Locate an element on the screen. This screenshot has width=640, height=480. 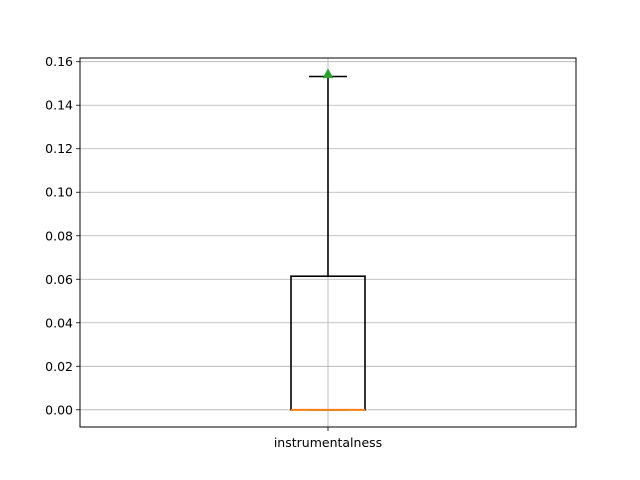
box-elements is located at coordinates (328, 239).